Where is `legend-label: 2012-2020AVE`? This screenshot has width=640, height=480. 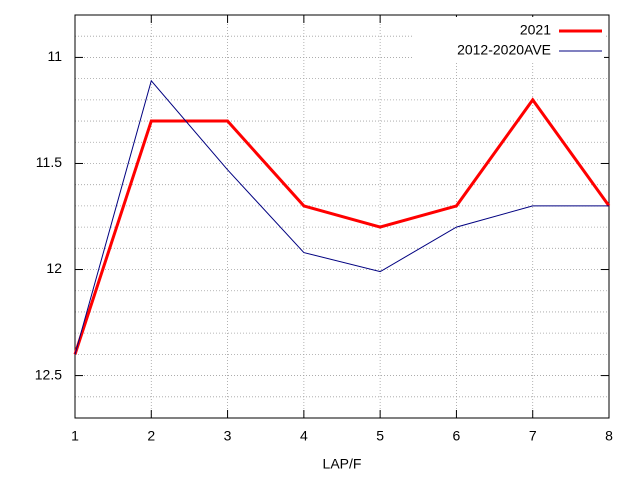
legend-label: 2012-2020AVE is located at coordinates (504, 50).